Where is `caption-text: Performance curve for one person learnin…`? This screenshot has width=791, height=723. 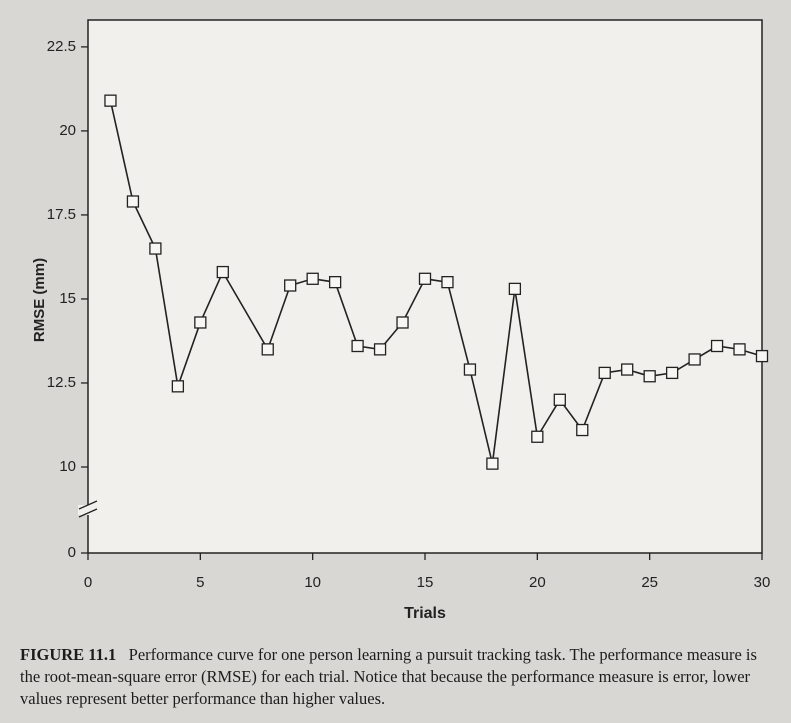
caption-text: Performance curve for one person learnin… is located at coordinates (388, 676).